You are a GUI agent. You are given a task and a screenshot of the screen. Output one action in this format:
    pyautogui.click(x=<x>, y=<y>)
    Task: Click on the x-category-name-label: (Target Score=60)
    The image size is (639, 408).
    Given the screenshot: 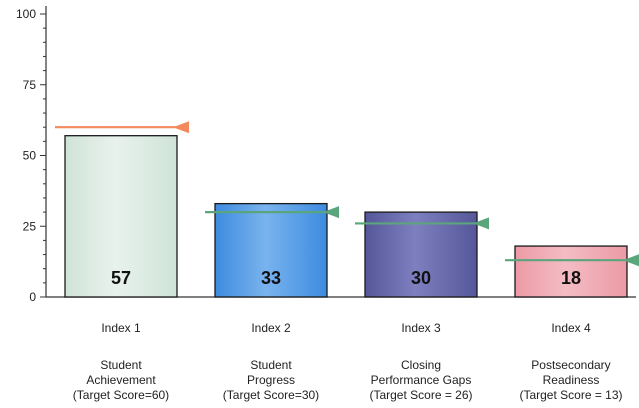 What is the action you would take?
    pyautogui.click(x=121, y=395)
    